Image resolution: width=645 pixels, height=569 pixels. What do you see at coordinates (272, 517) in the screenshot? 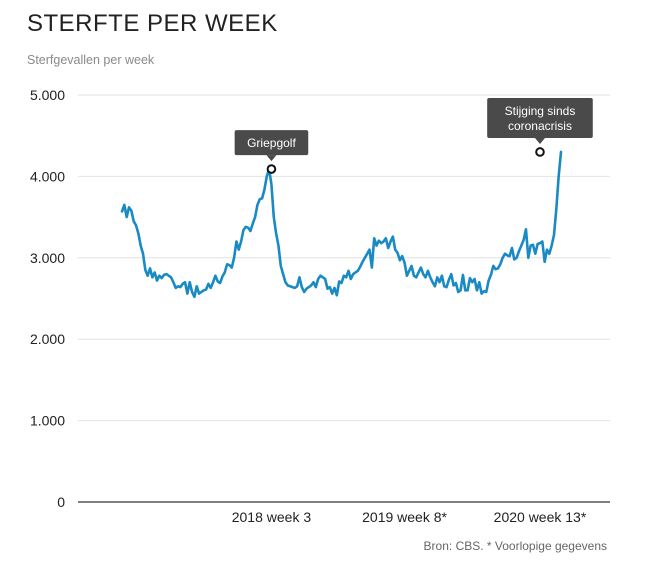
I see `x-tick-label: 2018 week 3` at bounding box center [272, 517].